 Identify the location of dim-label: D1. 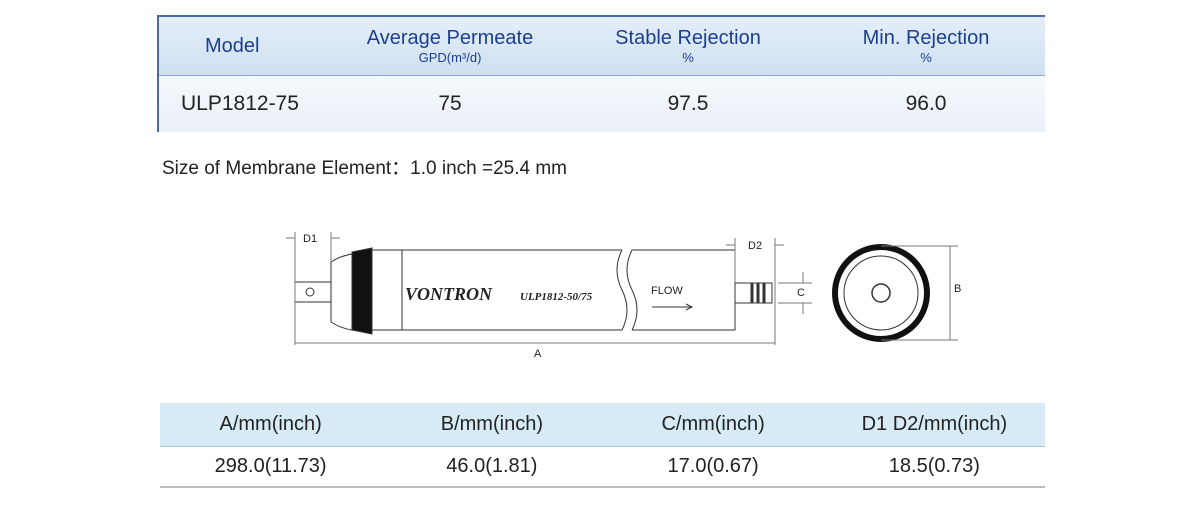
(310, 239).